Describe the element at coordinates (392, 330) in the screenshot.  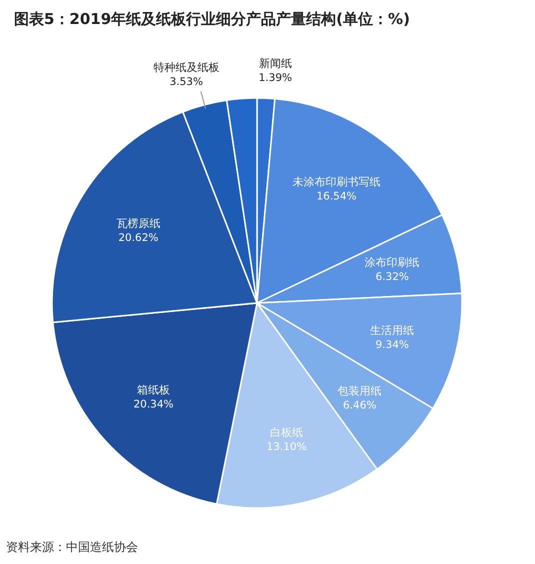
I see `slice-label: 生活用纸` at that location.